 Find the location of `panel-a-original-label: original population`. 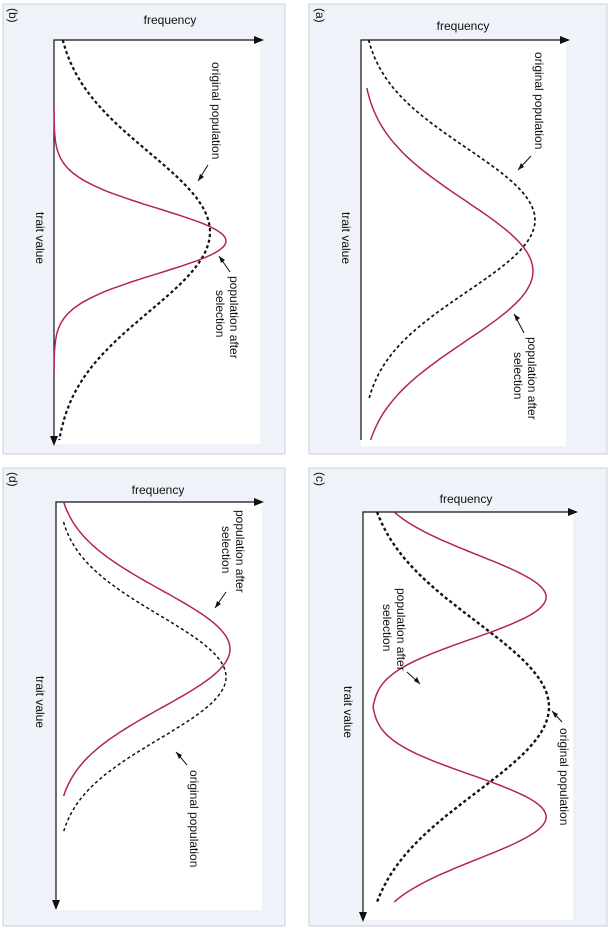

panel-a-original-label: original population is located at coordinates (539, 100).